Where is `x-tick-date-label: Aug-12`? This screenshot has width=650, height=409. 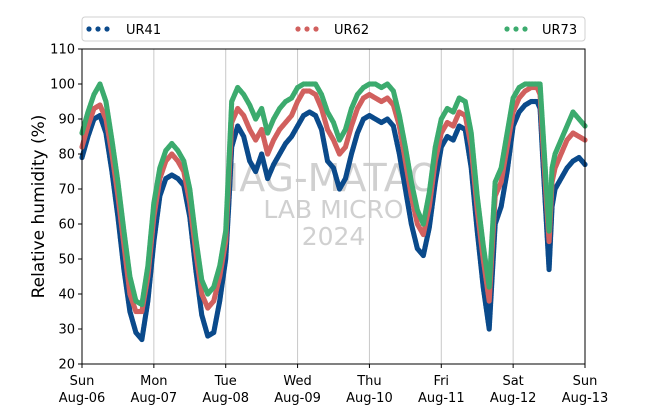
x-tick-date-label: Aug-12 is located at coordinates (513, 398).